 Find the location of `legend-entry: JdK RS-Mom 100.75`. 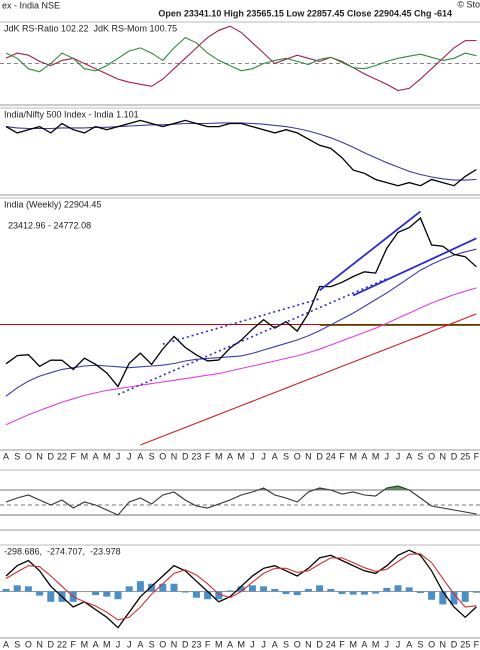

legend-entry: JdK RS-Mom 100.75 is located at coordinates (136, 28).